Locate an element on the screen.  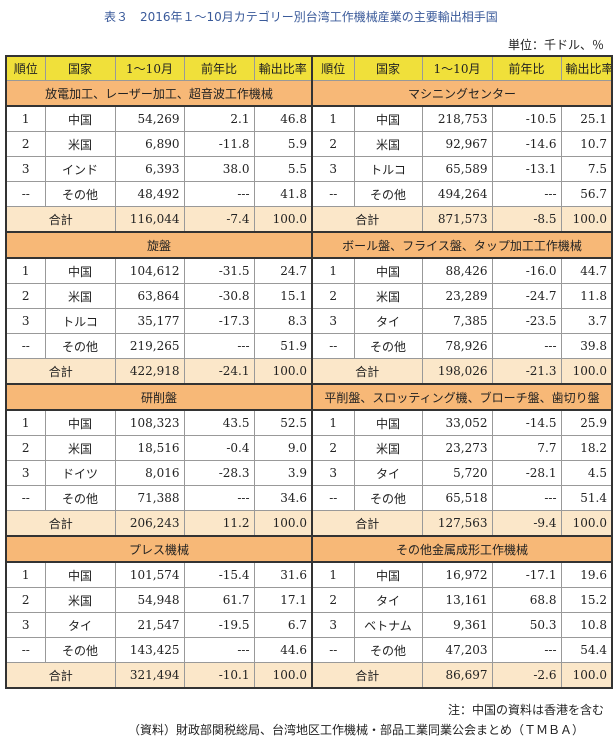
country-cell: ドイツ is located at coordinates (80, 473).